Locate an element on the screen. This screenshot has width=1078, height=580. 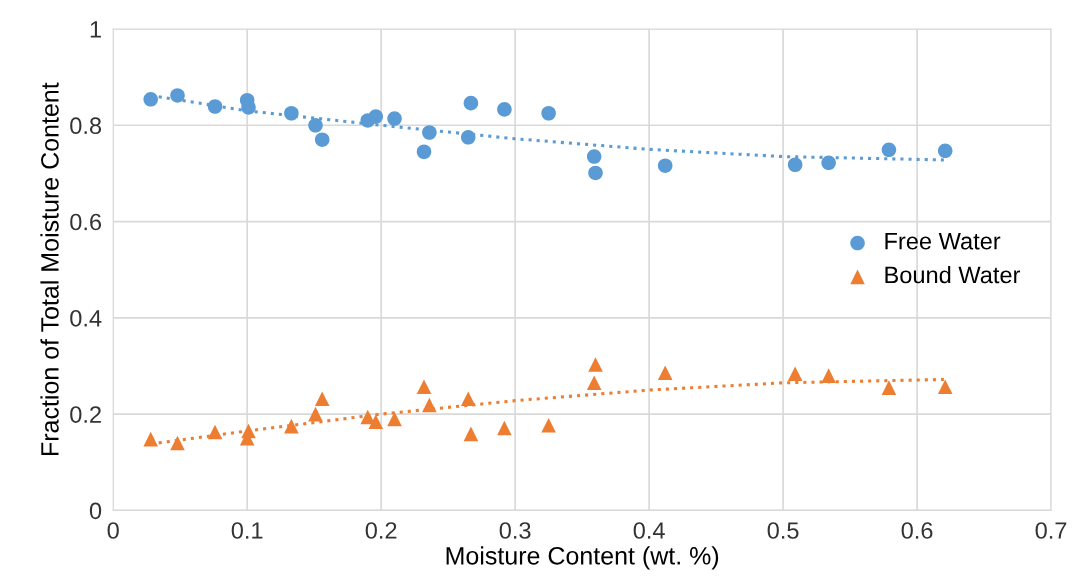
x-tick-label: 0.2 is located at coordinates (381, 530).